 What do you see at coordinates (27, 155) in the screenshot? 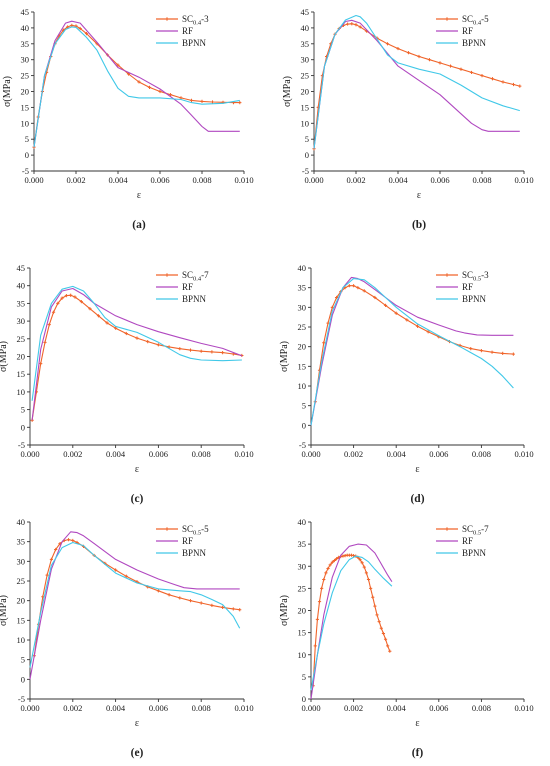
I see `y-tick-label: 0` at bounding box center [27, 155].